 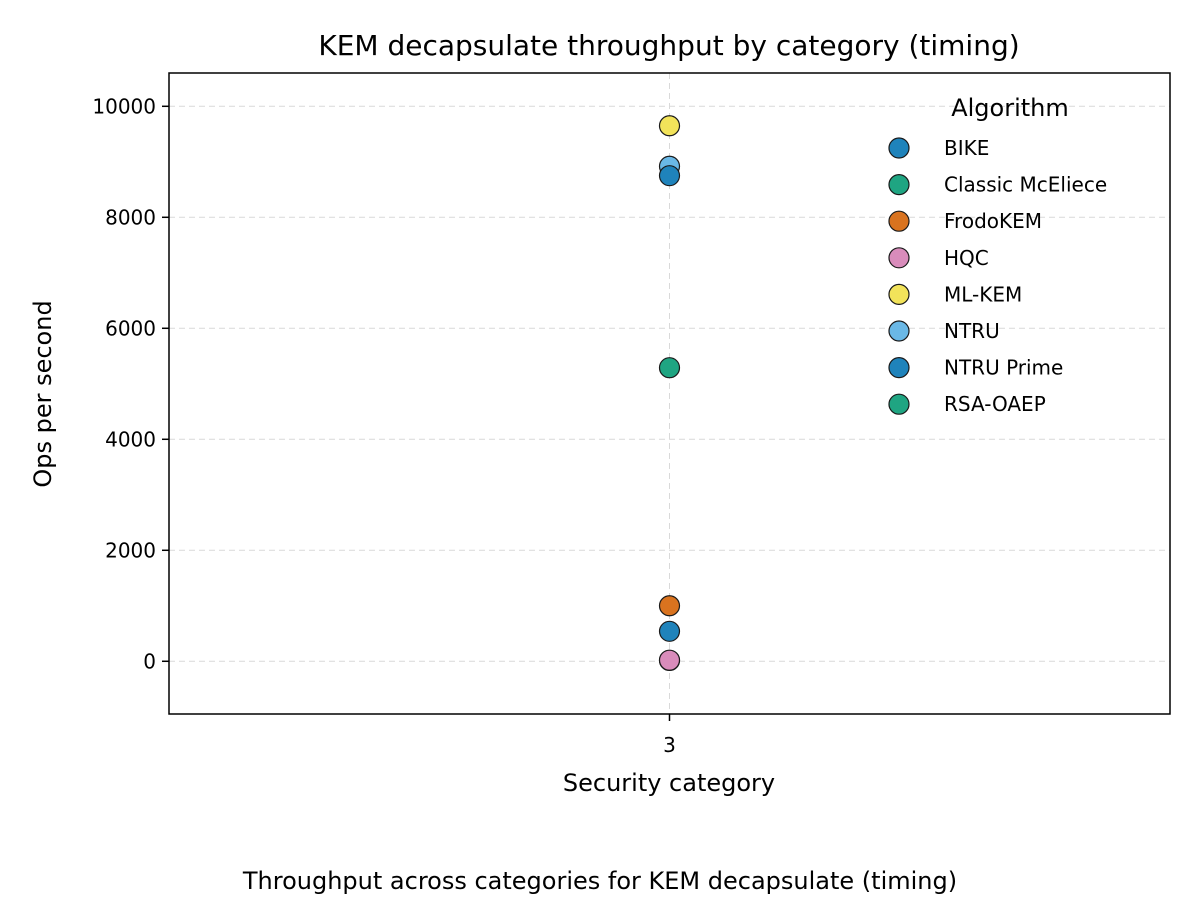 What do you see at coordinates (669, 606) in the screenshot?
I see `data-point-frodokem` at bounding box center [669, 606].